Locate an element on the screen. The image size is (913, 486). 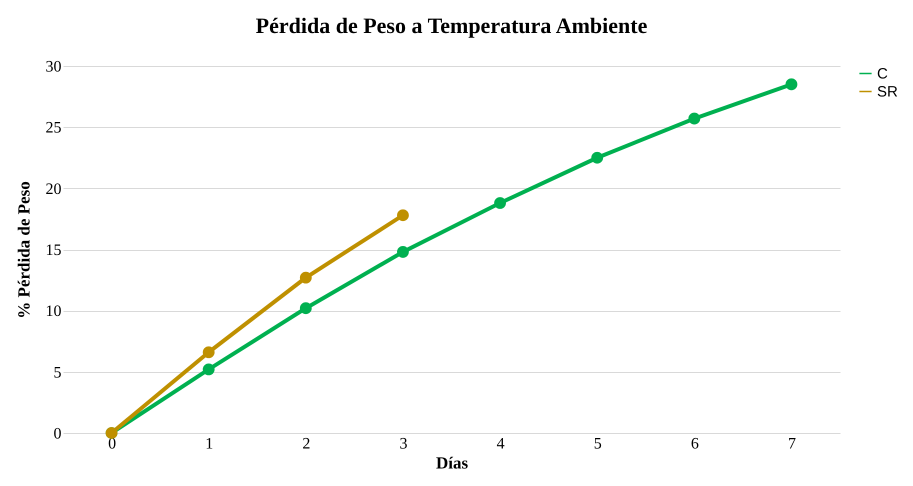
x-tick-label: 4 is located at coordinates (500, 444).